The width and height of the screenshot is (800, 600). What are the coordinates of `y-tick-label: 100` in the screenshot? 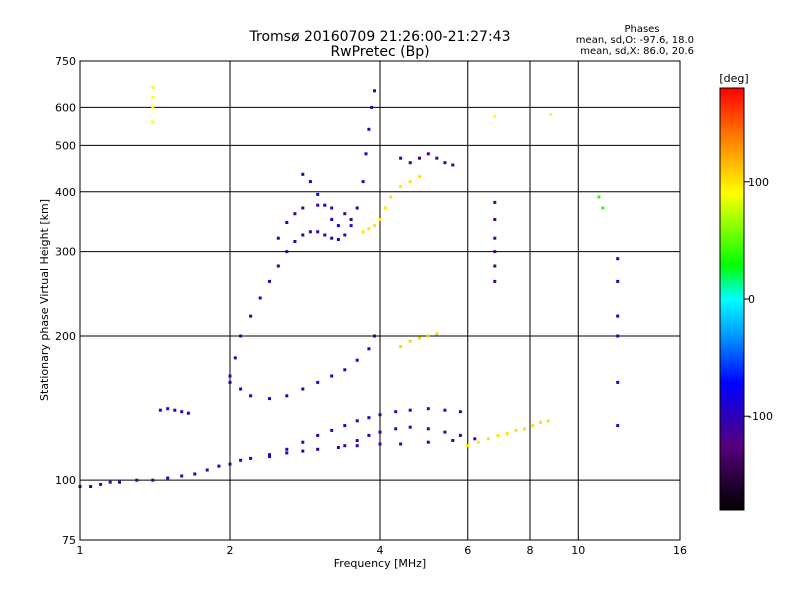 It's located at (65, 480).